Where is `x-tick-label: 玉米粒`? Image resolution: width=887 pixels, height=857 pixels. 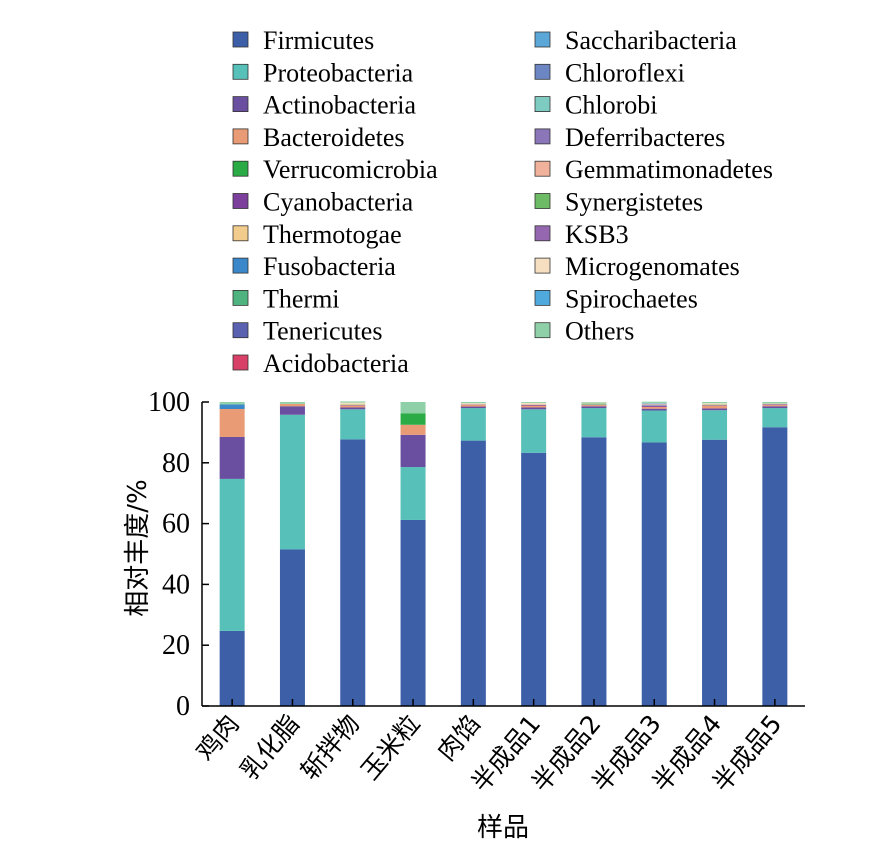
x-tick-label: 玉米粒 is located at coordinates (390, 747).